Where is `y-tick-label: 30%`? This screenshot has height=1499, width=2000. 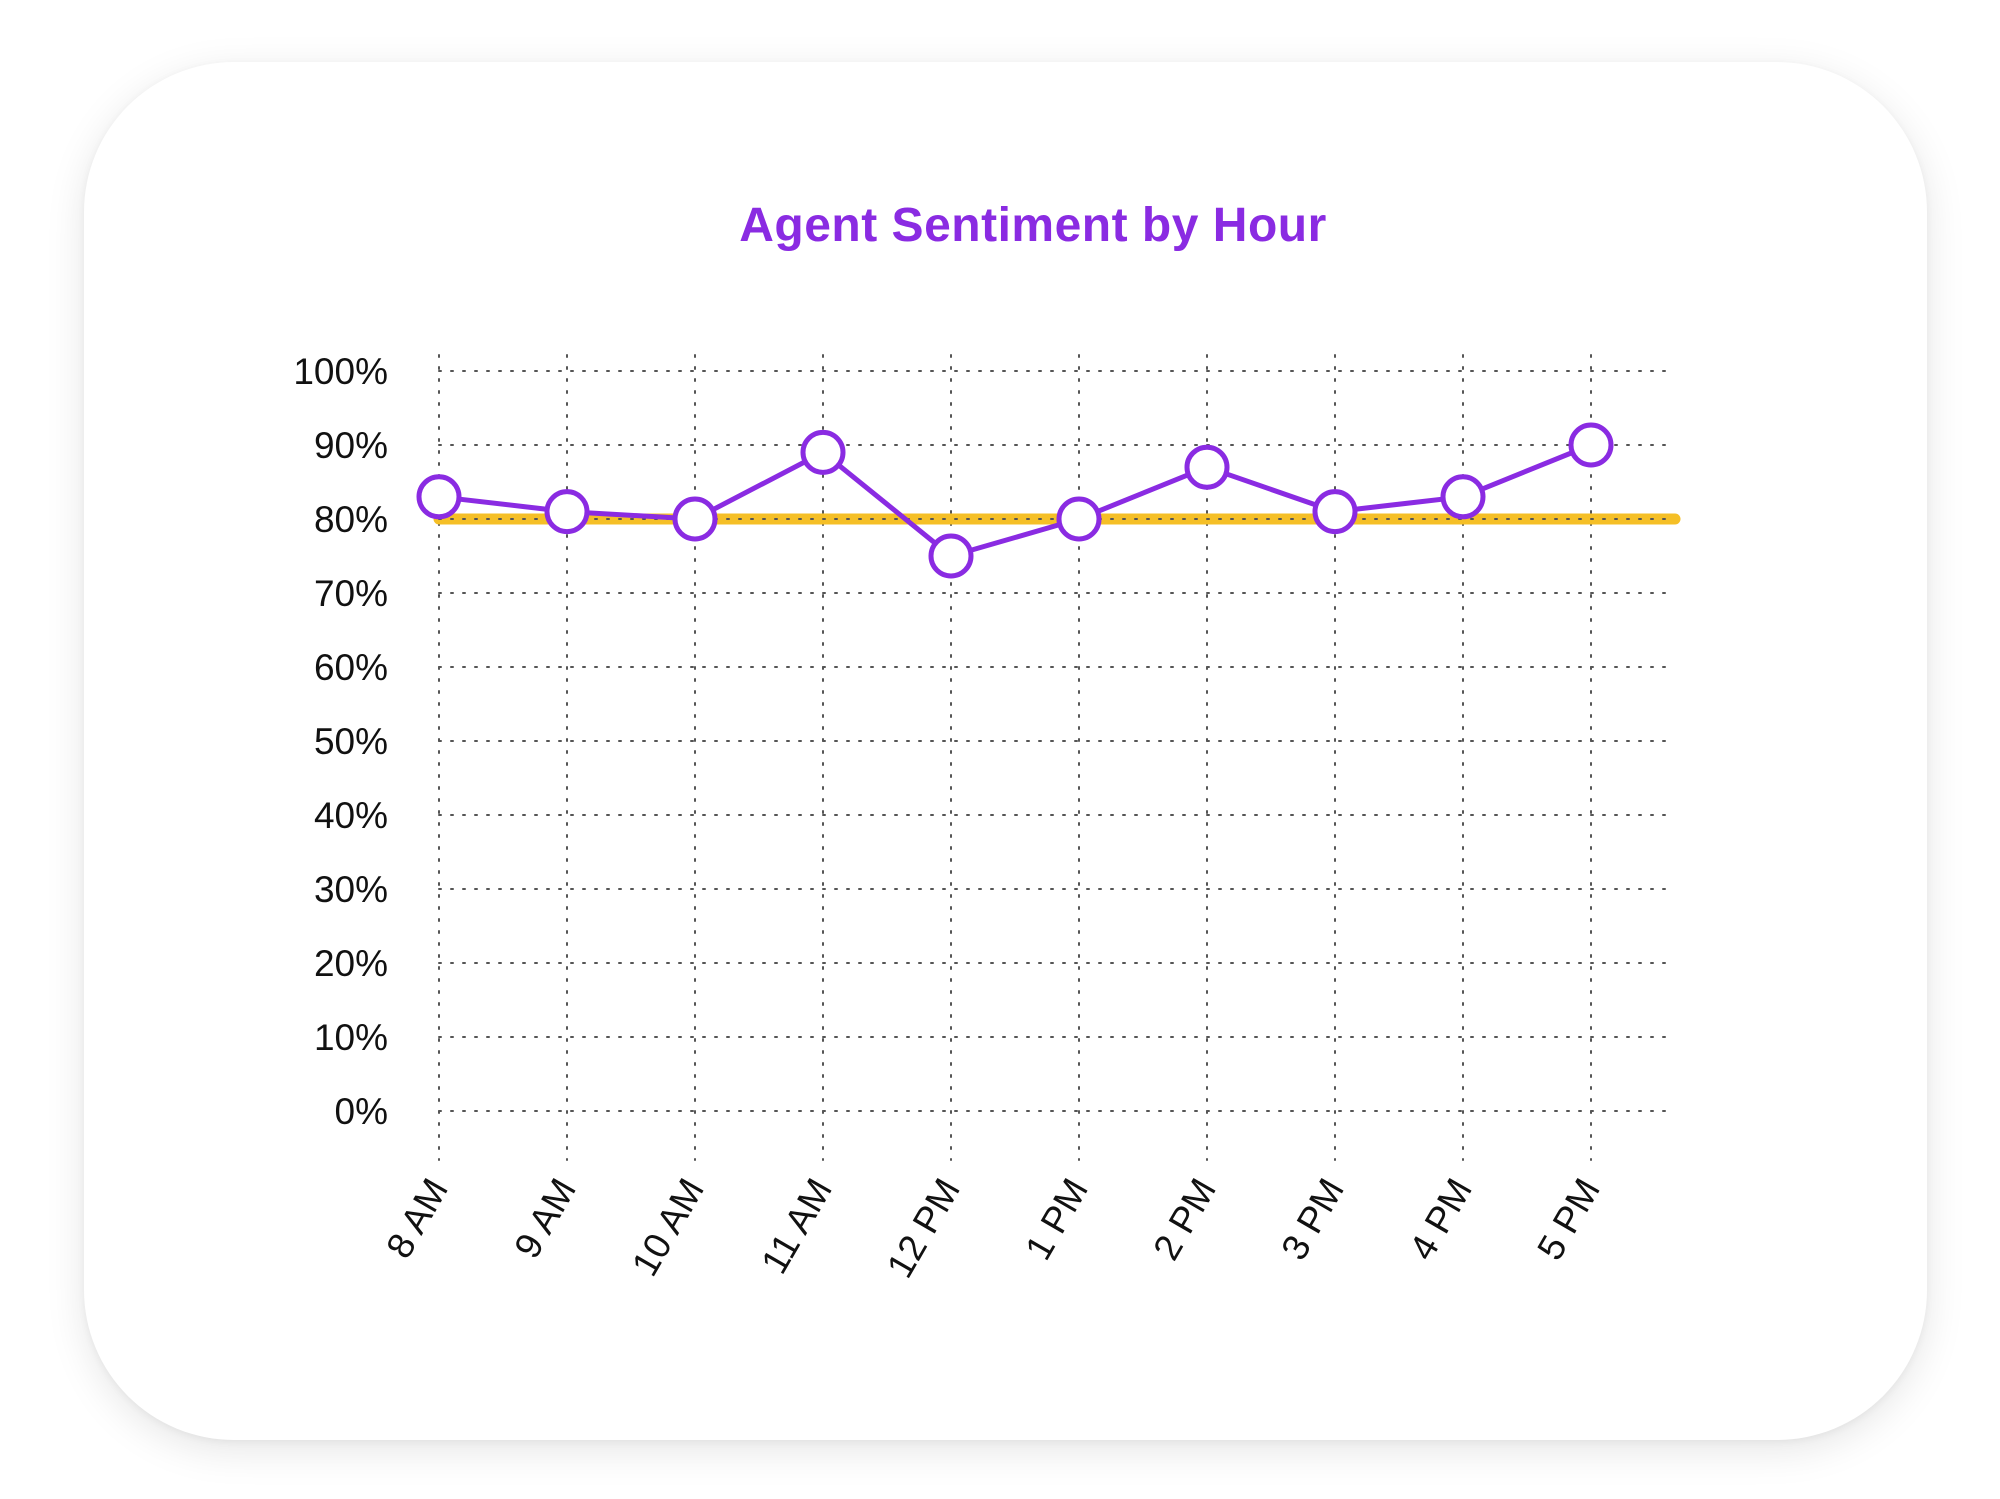
y-tick-label: 30% is located at coordinates (351, 889).